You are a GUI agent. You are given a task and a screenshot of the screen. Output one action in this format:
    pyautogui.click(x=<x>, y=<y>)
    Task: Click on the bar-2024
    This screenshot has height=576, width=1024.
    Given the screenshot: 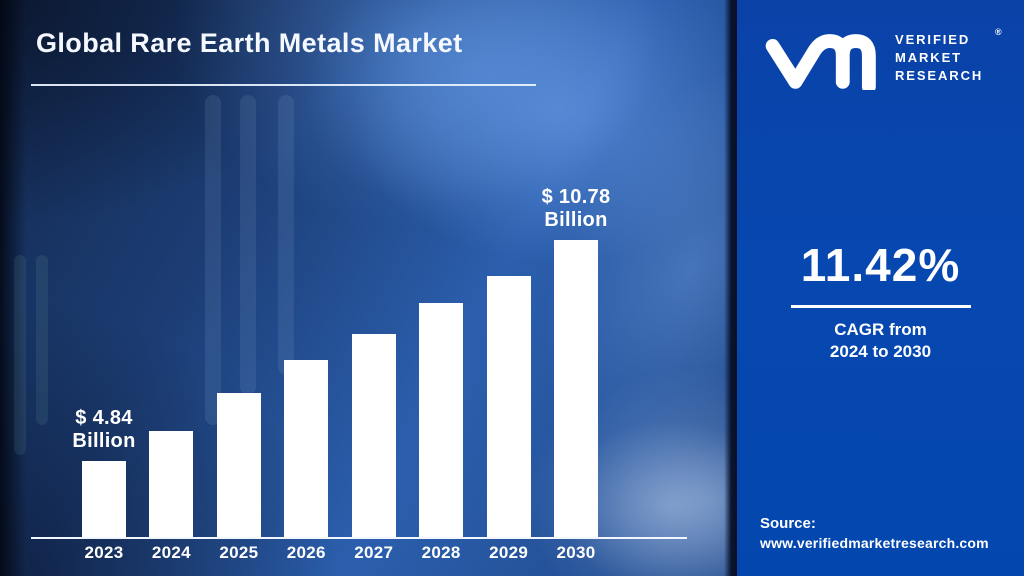 What is the action you would take?
    pyautogui.click(x=171, y=484)
    